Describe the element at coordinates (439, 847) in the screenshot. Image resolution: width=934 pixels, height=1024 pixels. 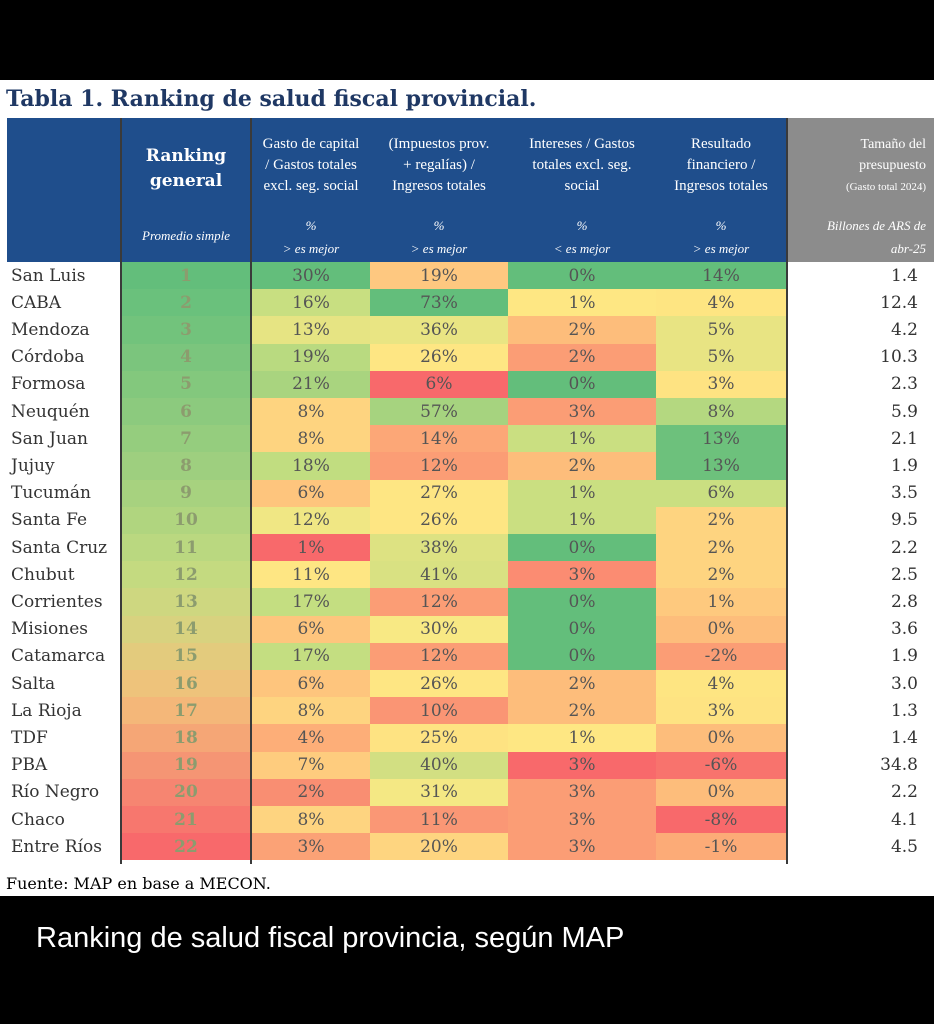
I see `impuestos-cell: 20%` at that location.